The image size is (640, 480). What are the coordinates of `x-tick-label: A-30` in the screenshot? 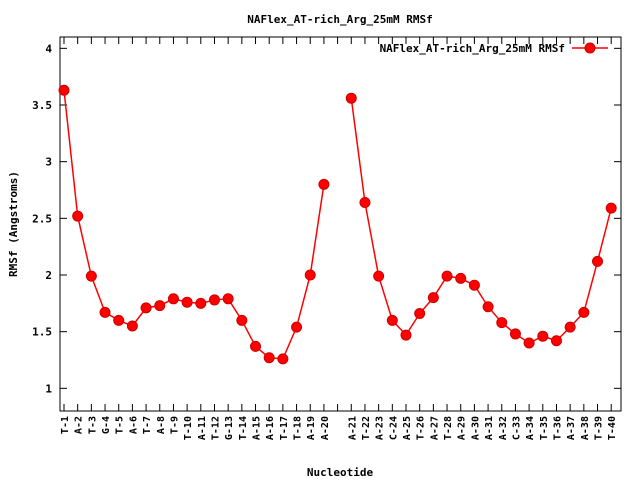 It's located at (475, 428).